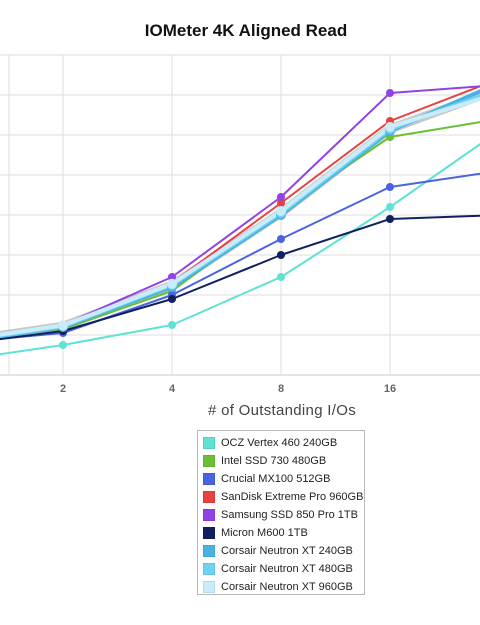 Image resolution: width=480 pixels, height=625 pixels. Describe the element at coordinates (264, 533) in the screenshot. I see `legend-label: Micron M600 1TB` at that location.